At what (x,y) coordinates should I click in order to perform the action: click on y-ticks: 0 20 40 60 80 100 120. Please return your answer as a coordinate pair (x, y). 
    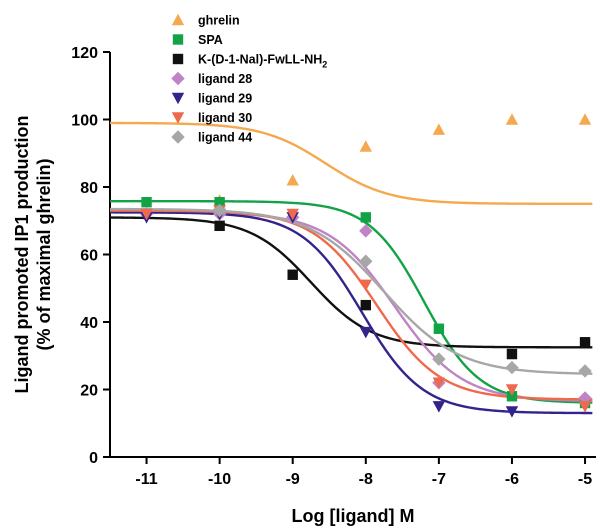
    Looking at the image, I should click on (90, 256).